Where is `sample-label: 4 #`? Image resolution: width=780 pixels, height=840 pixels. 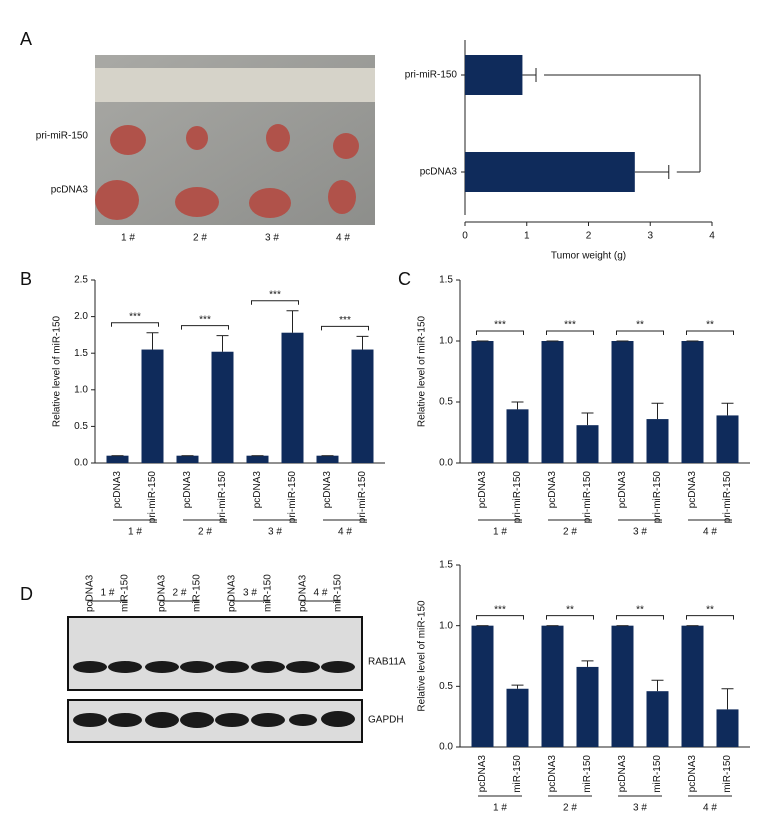
sample-label: 4 # is located at coordinates (343, 238).